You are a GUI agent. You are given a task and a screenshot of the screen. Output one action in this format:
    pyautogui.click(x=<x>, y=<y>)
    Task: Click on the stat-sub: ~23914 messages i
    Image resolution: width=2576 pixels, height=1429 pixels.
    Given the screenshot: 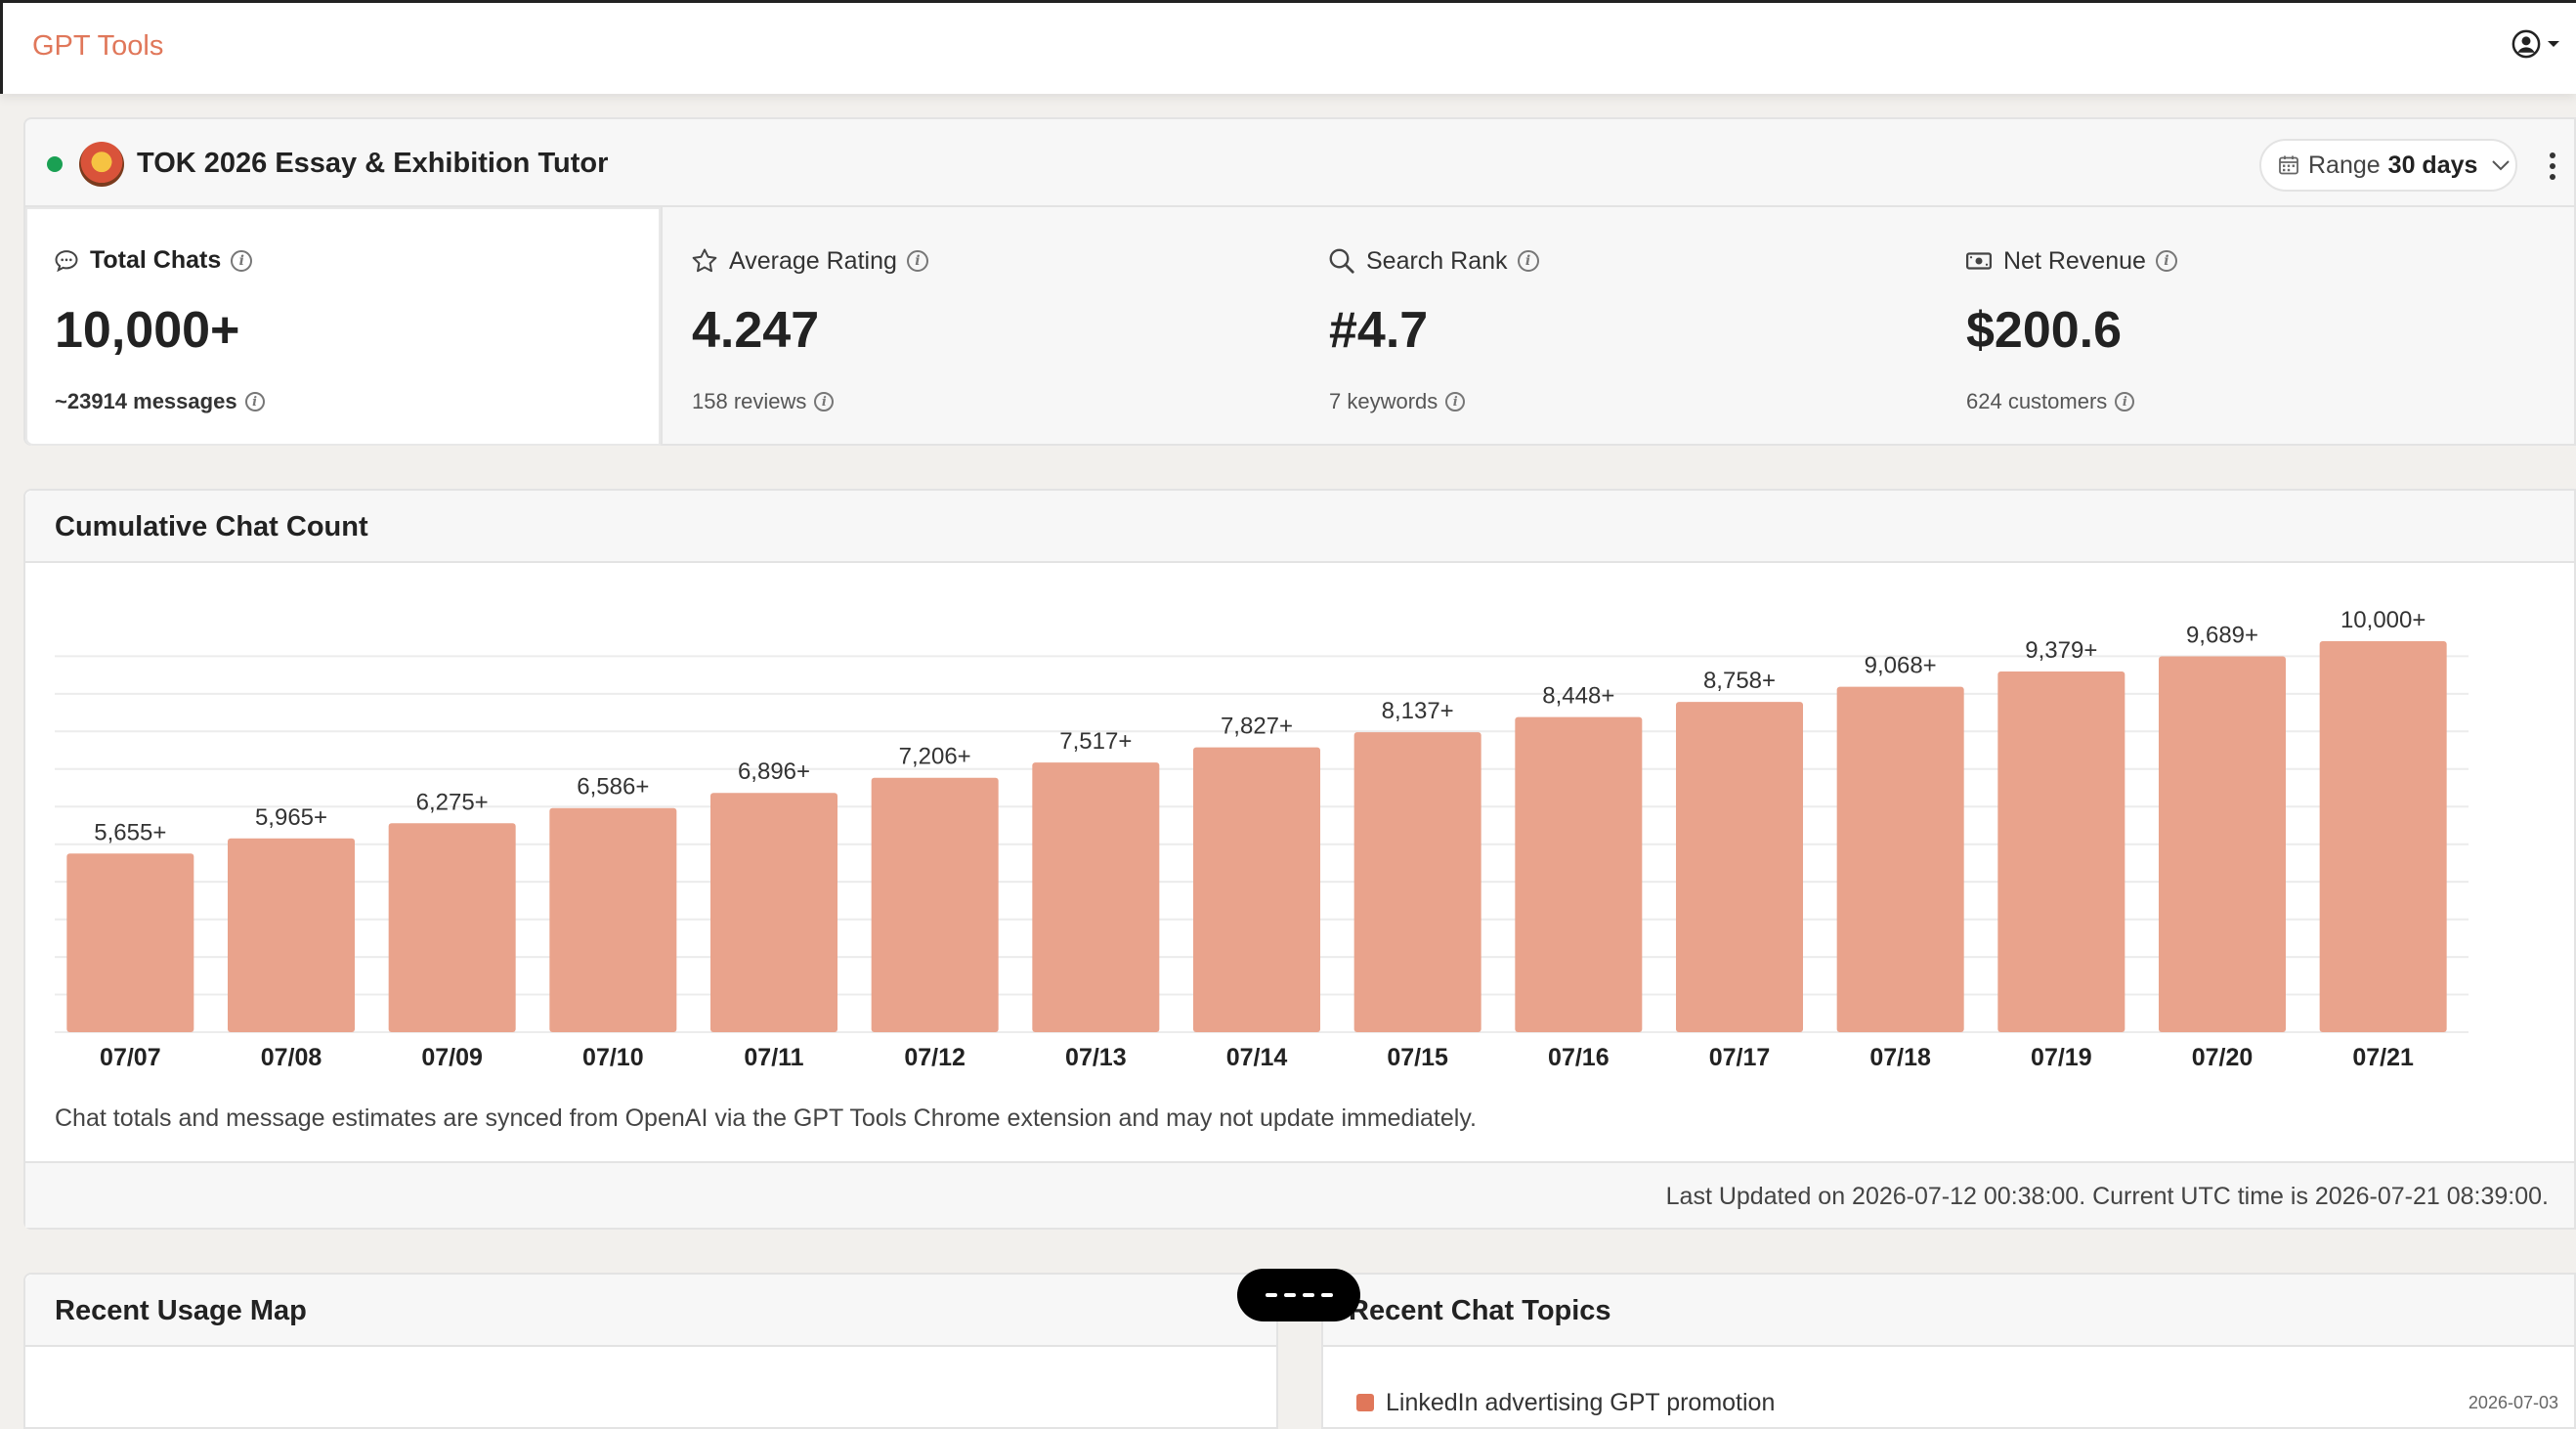 What is the action you would take?
    pyautogui.click(x=160, y=401)
    